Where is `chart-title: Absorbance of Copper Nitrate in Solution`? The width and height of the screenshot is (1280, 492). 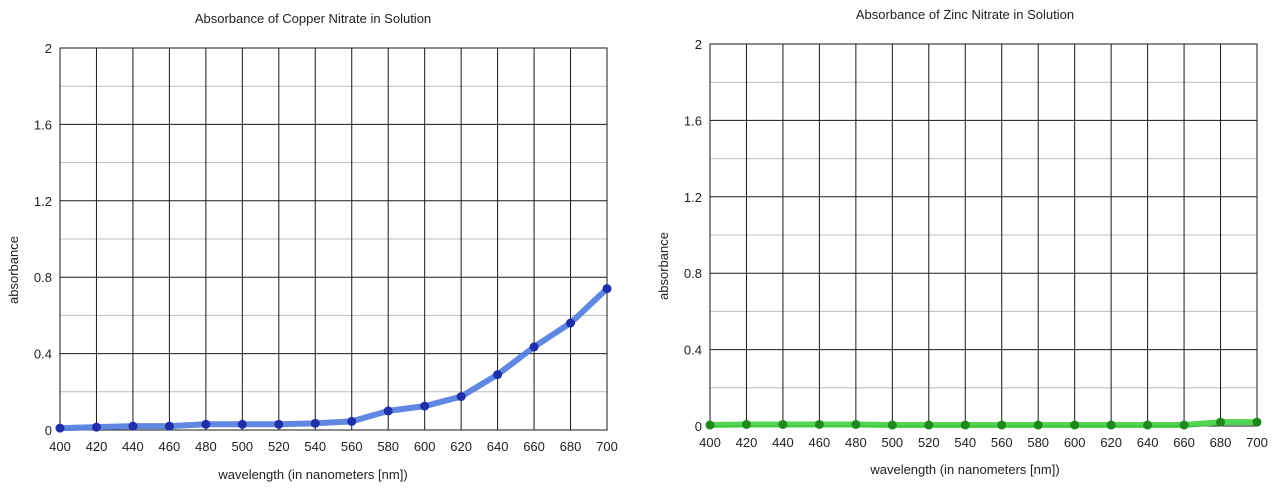 chart-title: Absorbance of Copper Nitrate in Solution is located at coordinates (313, 18).